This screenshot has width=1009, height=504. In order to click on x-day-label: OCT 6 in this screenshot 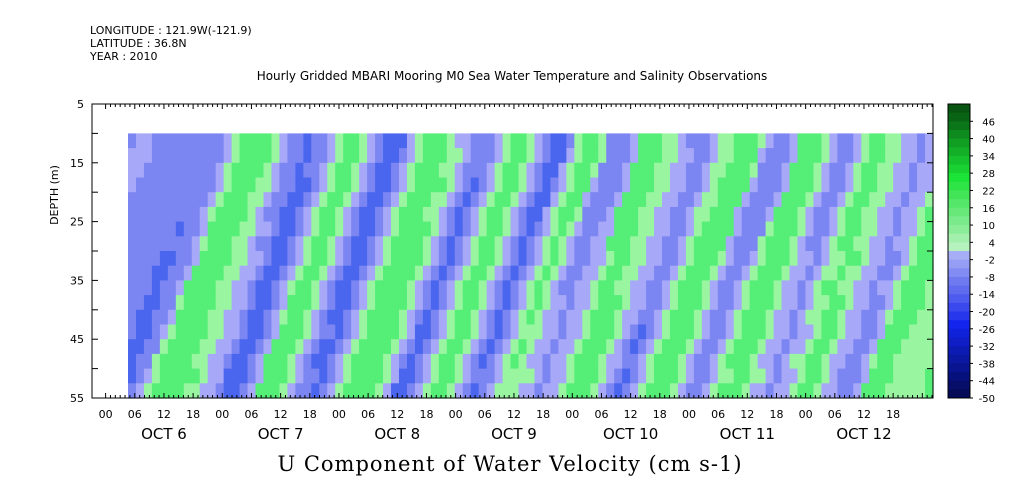, I will do `click(164, 434)`.